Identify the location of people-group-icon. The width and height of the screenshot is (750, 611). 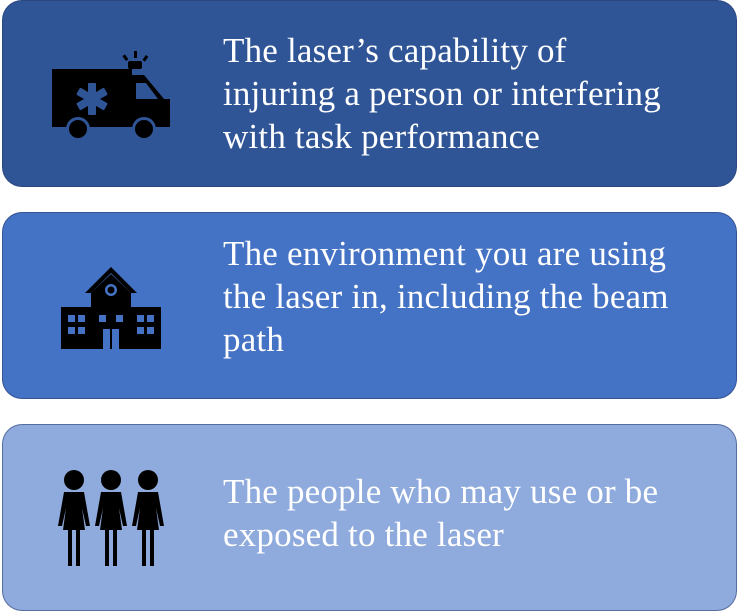
(110, 517).